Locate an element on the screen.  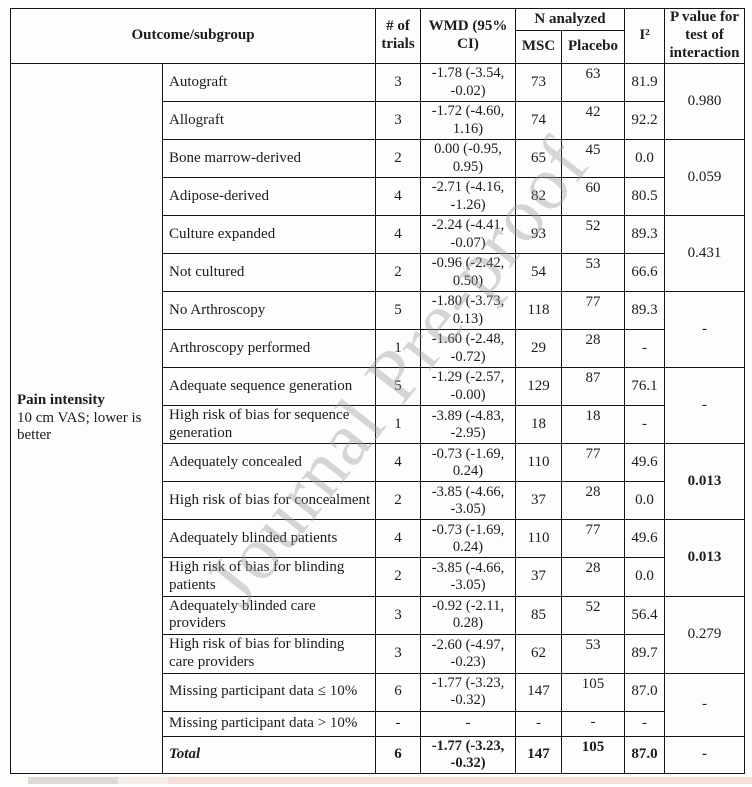
cell-msc: 85 is located at coordinates (539, 615).